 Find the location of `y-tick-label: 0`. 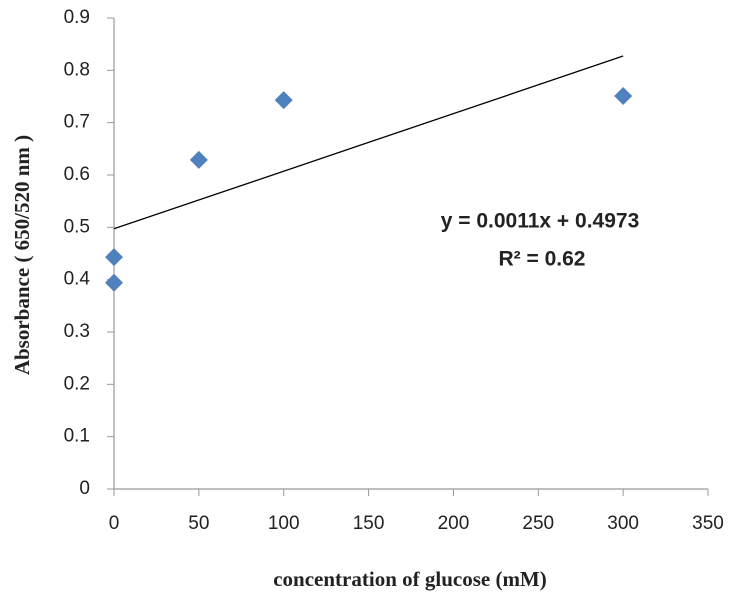

y-tick-label: 0 is located at coordinates (84, 488).